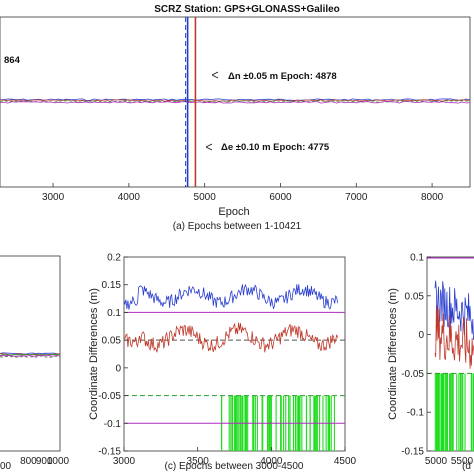  I want to click on annotation-de: Δe ±0.10 m Epoch: 4775, so click(275, 147).